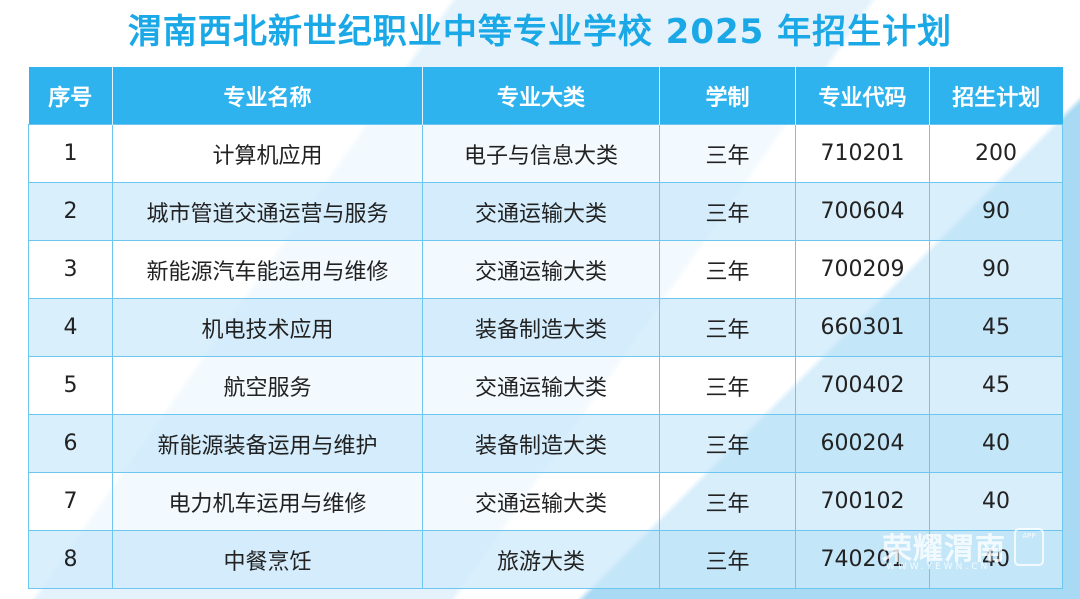  I want to click on header-major-category: 专业大类, so click(541, 96).